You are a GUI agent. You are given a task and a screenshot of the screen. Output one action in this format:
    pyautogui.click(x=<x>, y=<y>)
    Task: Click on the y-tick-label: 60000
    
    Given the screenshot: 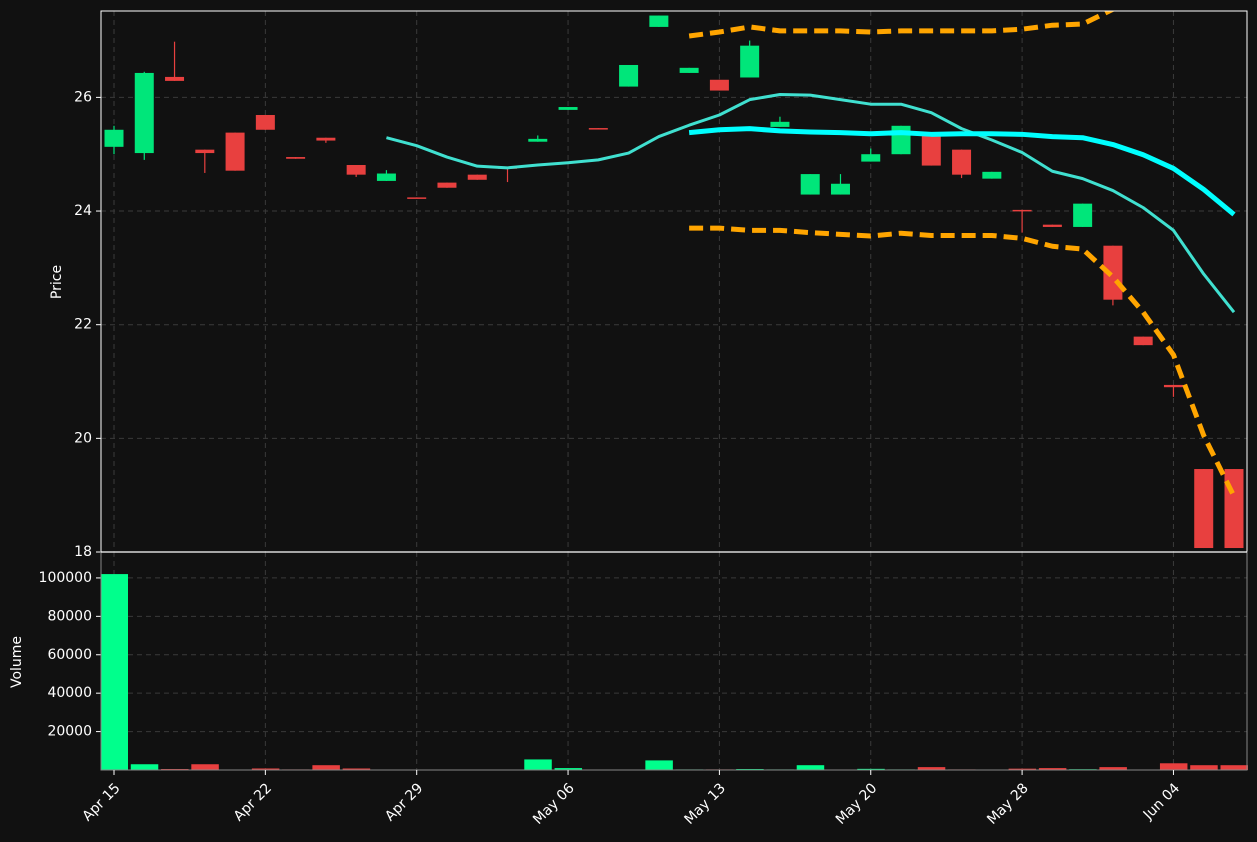 What is the action you would take?
    pyautogui.click(x=69, y=655)
    